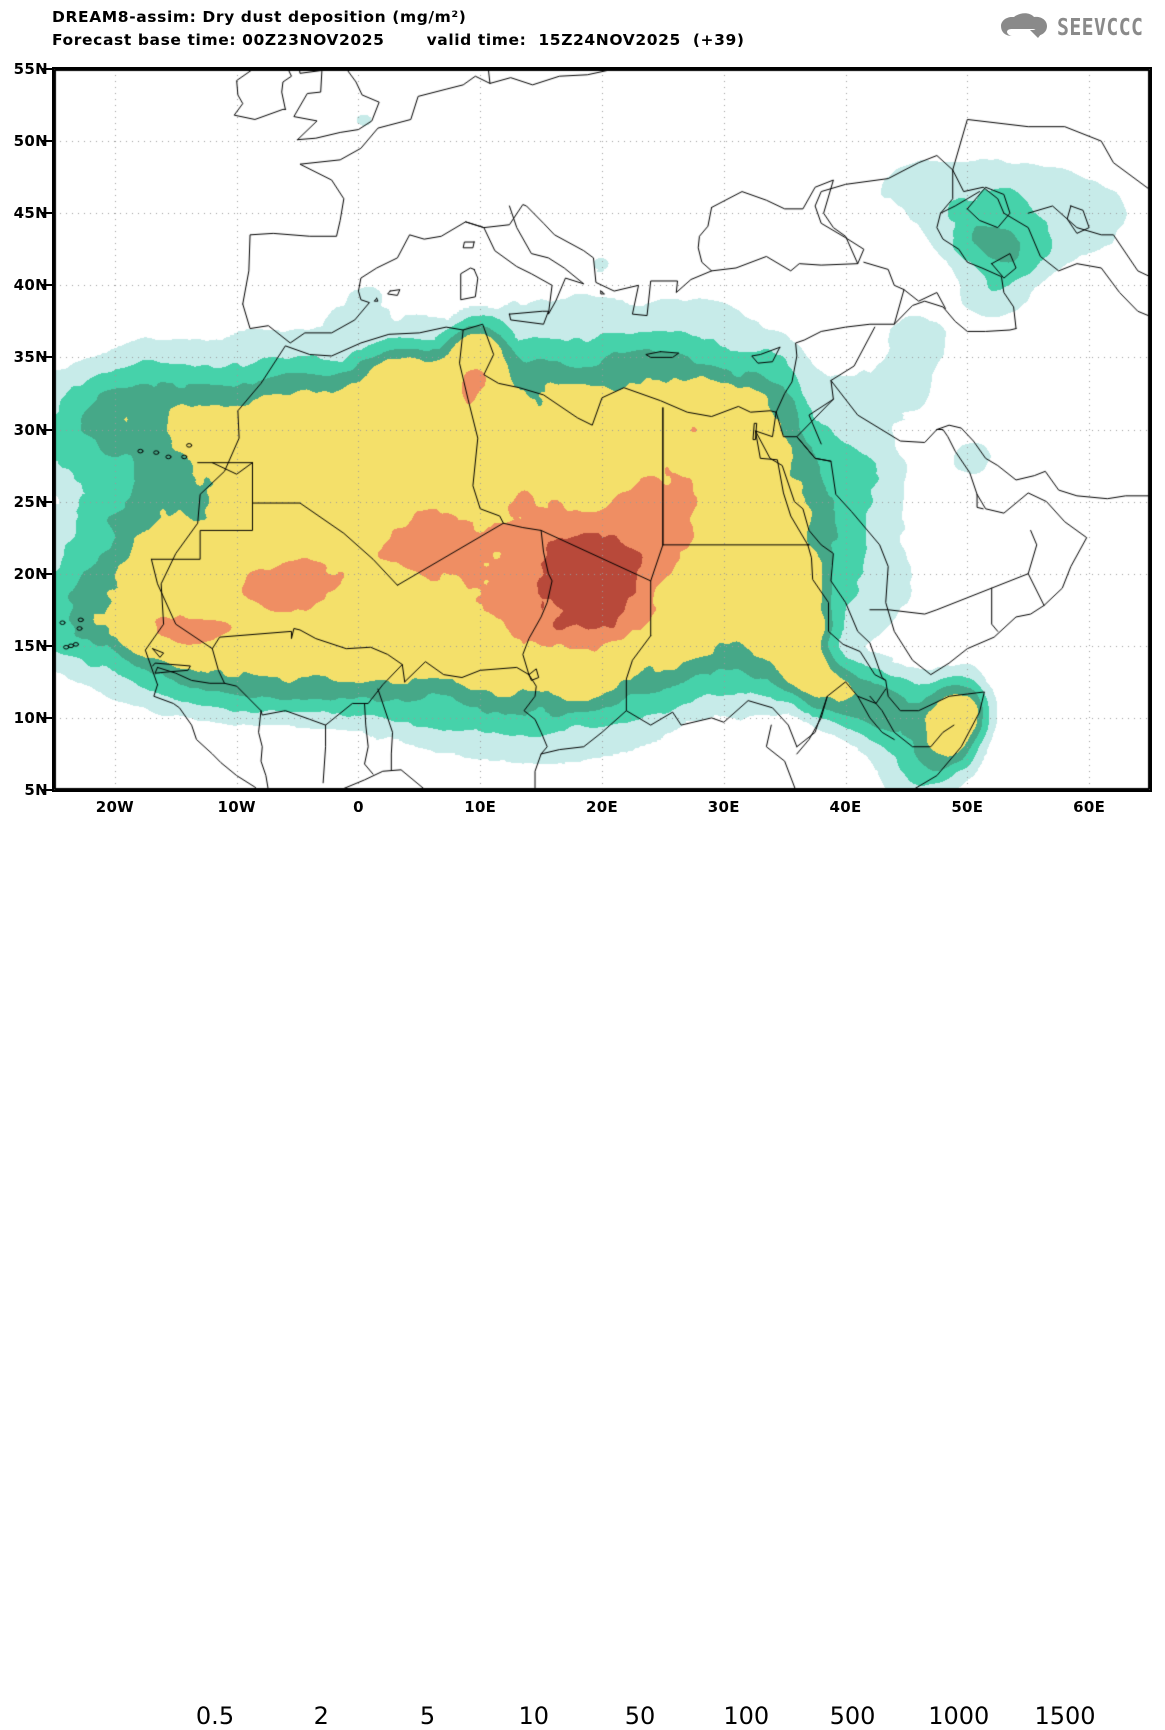 Image resolution: width=1165 pixels, height=1730 pixels. I want to click on colorbar-tick-10: 10, so click(534, 1716).